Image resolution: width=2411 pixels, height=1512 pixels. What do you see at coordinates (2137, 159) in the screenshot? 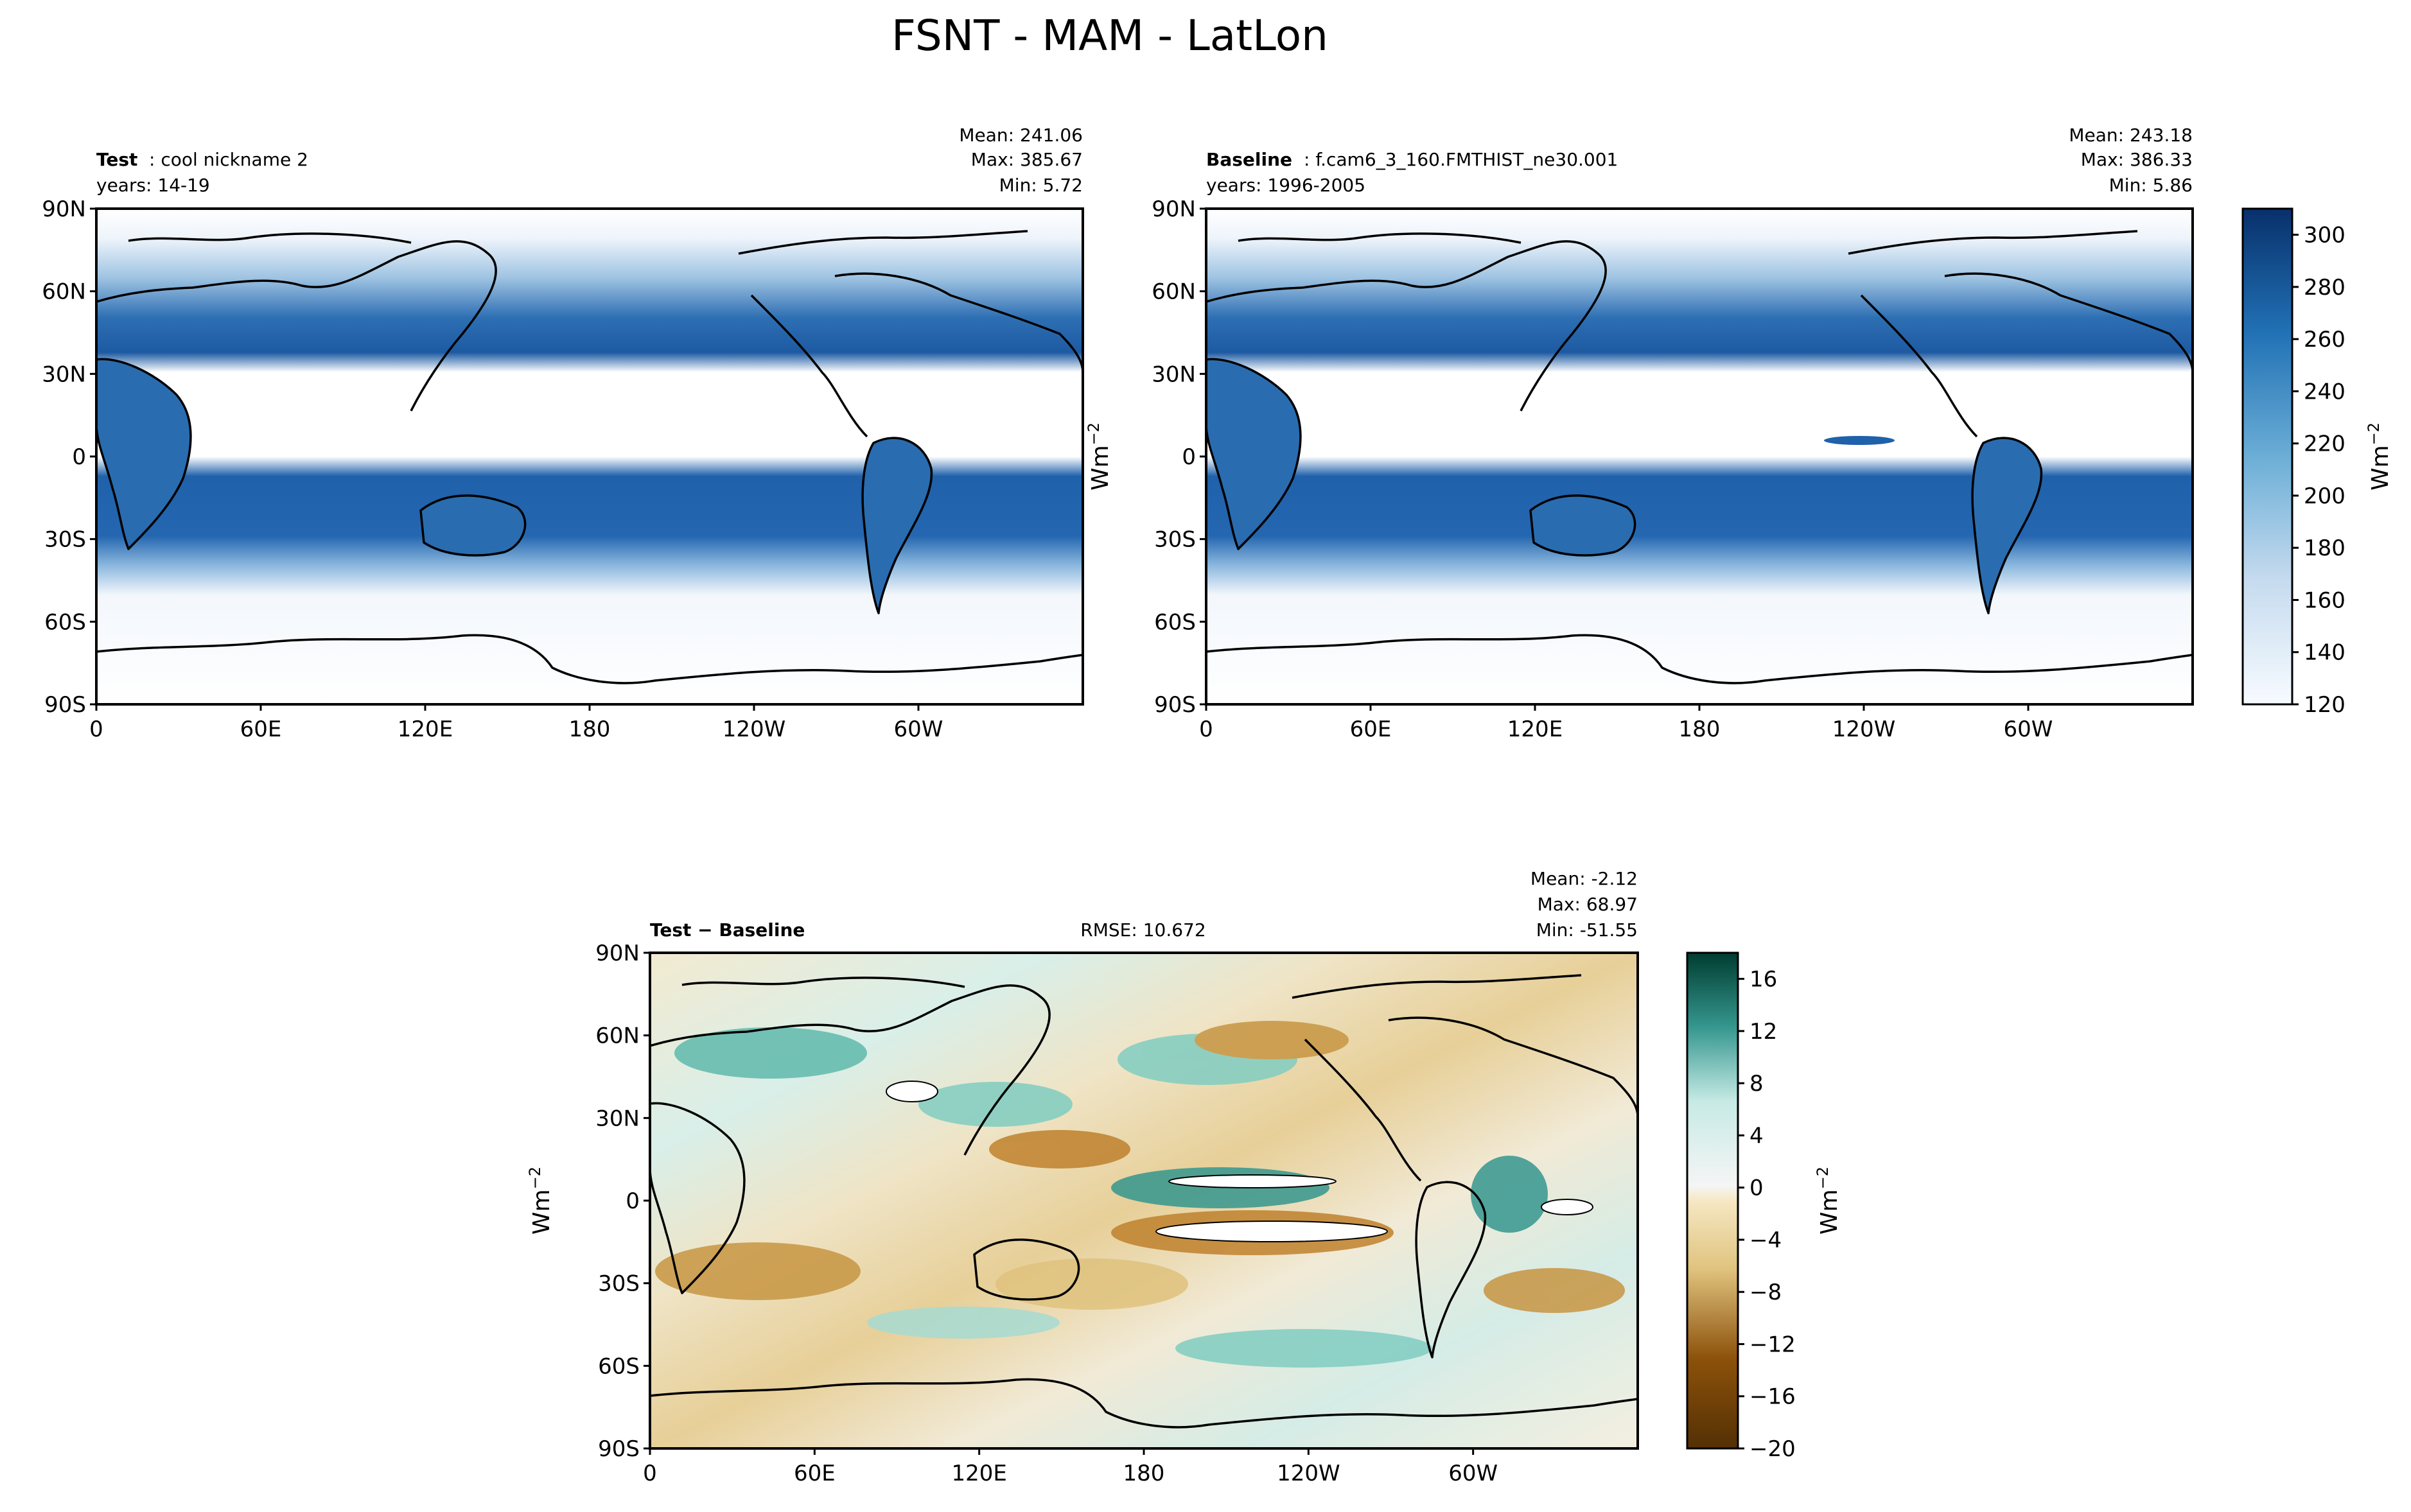
I see `baseline-max: Max: 386.33` at bounding box center [2137, 159].